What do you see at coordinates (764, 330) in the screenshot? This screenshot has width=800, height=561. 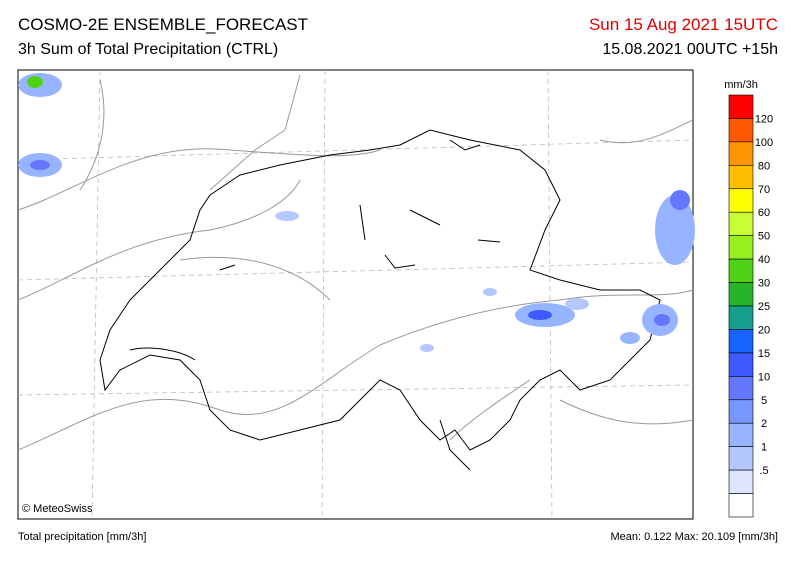 I see `legend-label: 20` at bounding box center [764, 330].